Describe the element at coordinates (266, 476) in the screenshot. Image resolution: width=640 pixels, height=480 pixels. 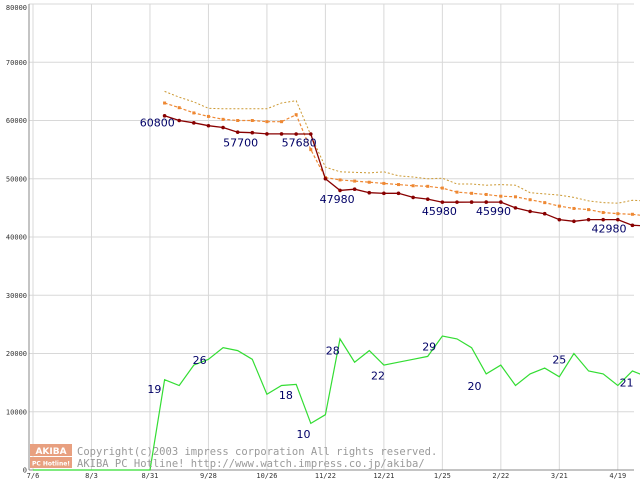
I see `x-tick-label: 10/26` at that location.